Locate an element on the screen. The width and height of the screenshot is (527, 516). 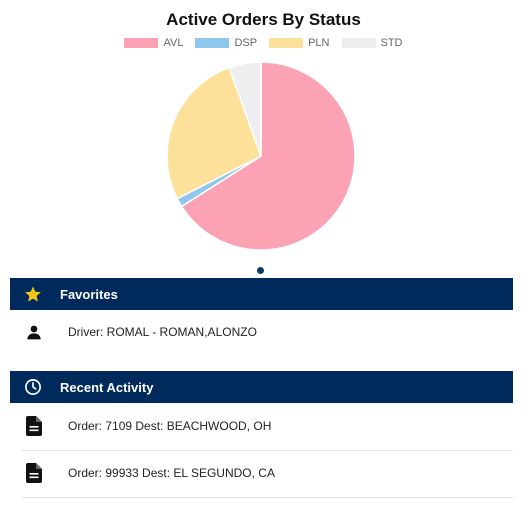
legend-item-avl: AVL is located at coordinates (153, 43).